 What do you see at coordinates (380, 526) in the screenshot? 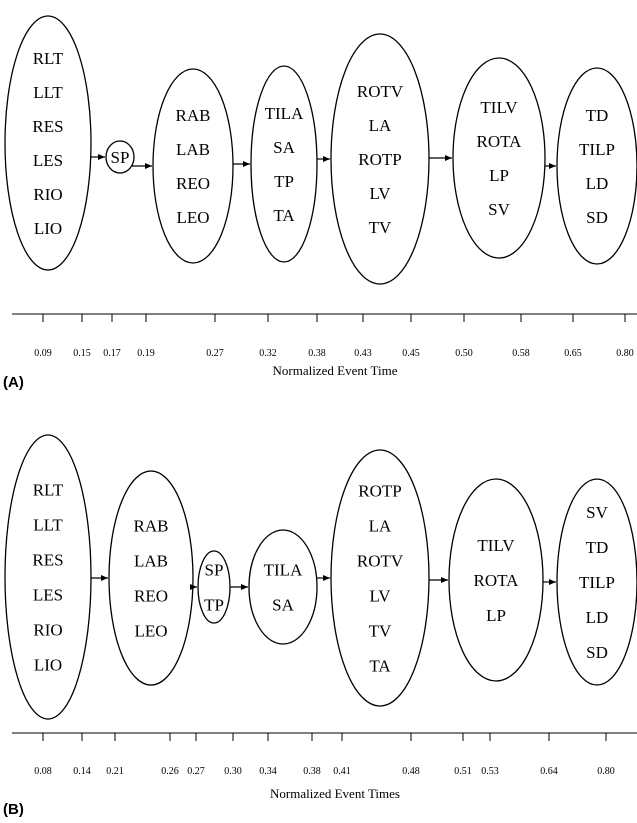
I see `event-label: LA` at bounding box center [380, 526].